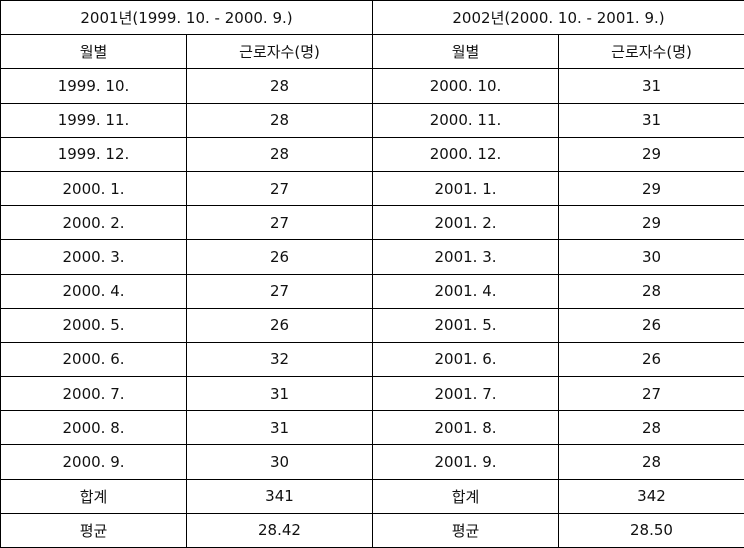  What do you see at coordinates (279, 496) in the screenshot?
I see `table-cell: 341` at bounding box center [279, 496].